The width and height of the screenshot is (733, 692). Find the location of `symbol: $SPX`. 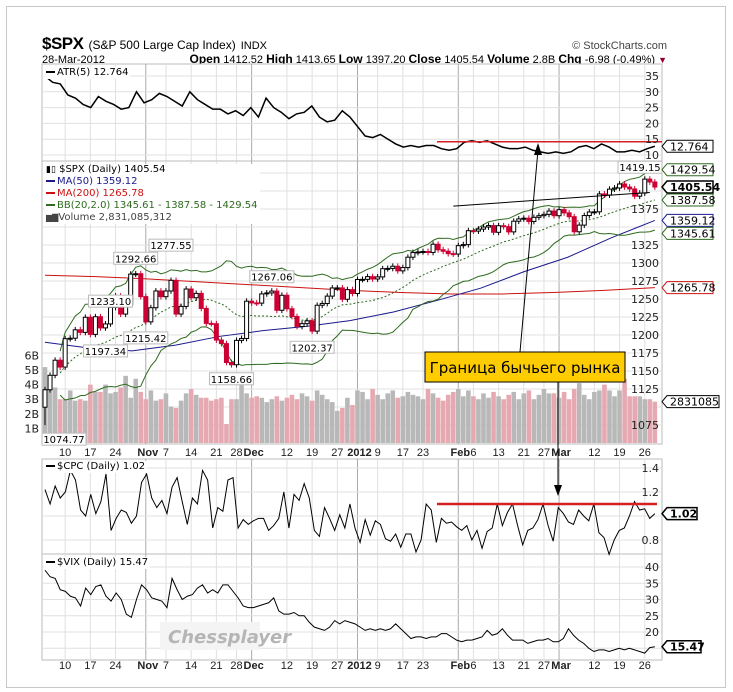

symbol: $SPX is located at coordinates (63, 43).